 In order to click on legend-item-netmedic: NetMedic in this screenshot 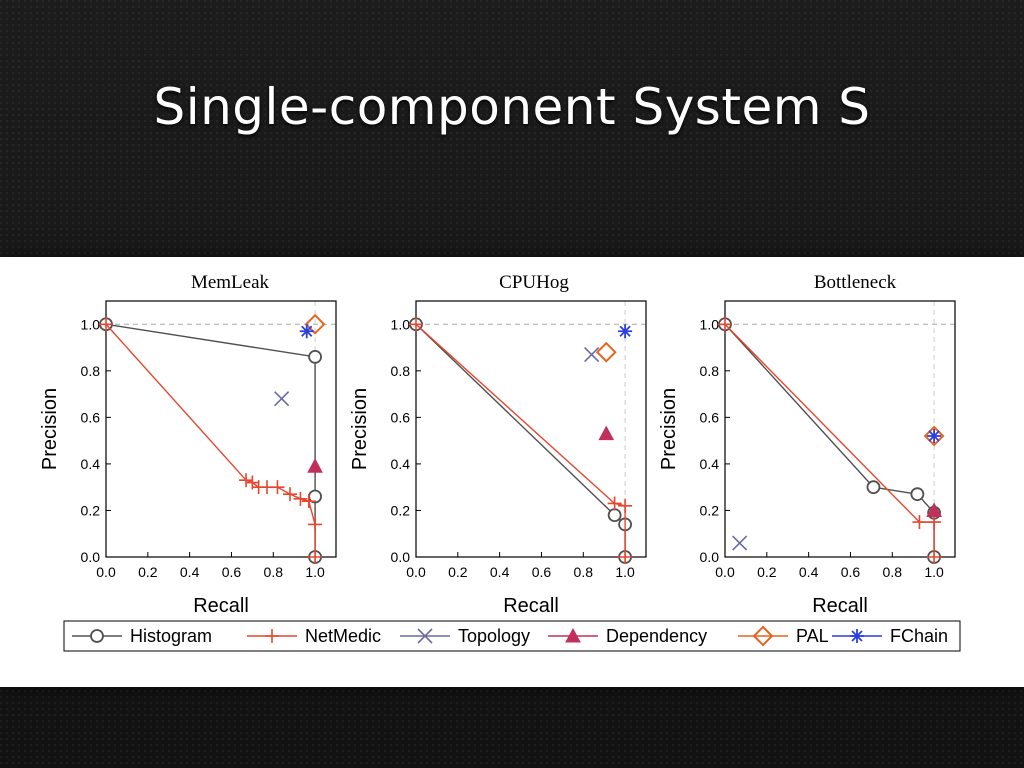, I will do `click(314, 636)`.